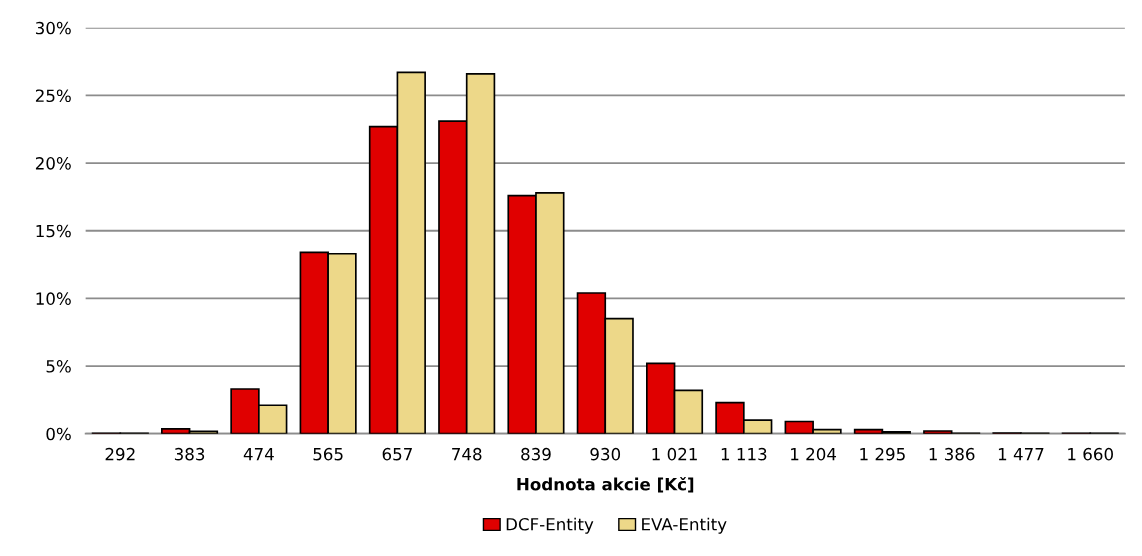 The height and width of the screenshot is (556, 1142). What do you see at coordinates (328, 454) in the screenshot?
I see `x-tick-label: 565` at bounding box center [328, 454].